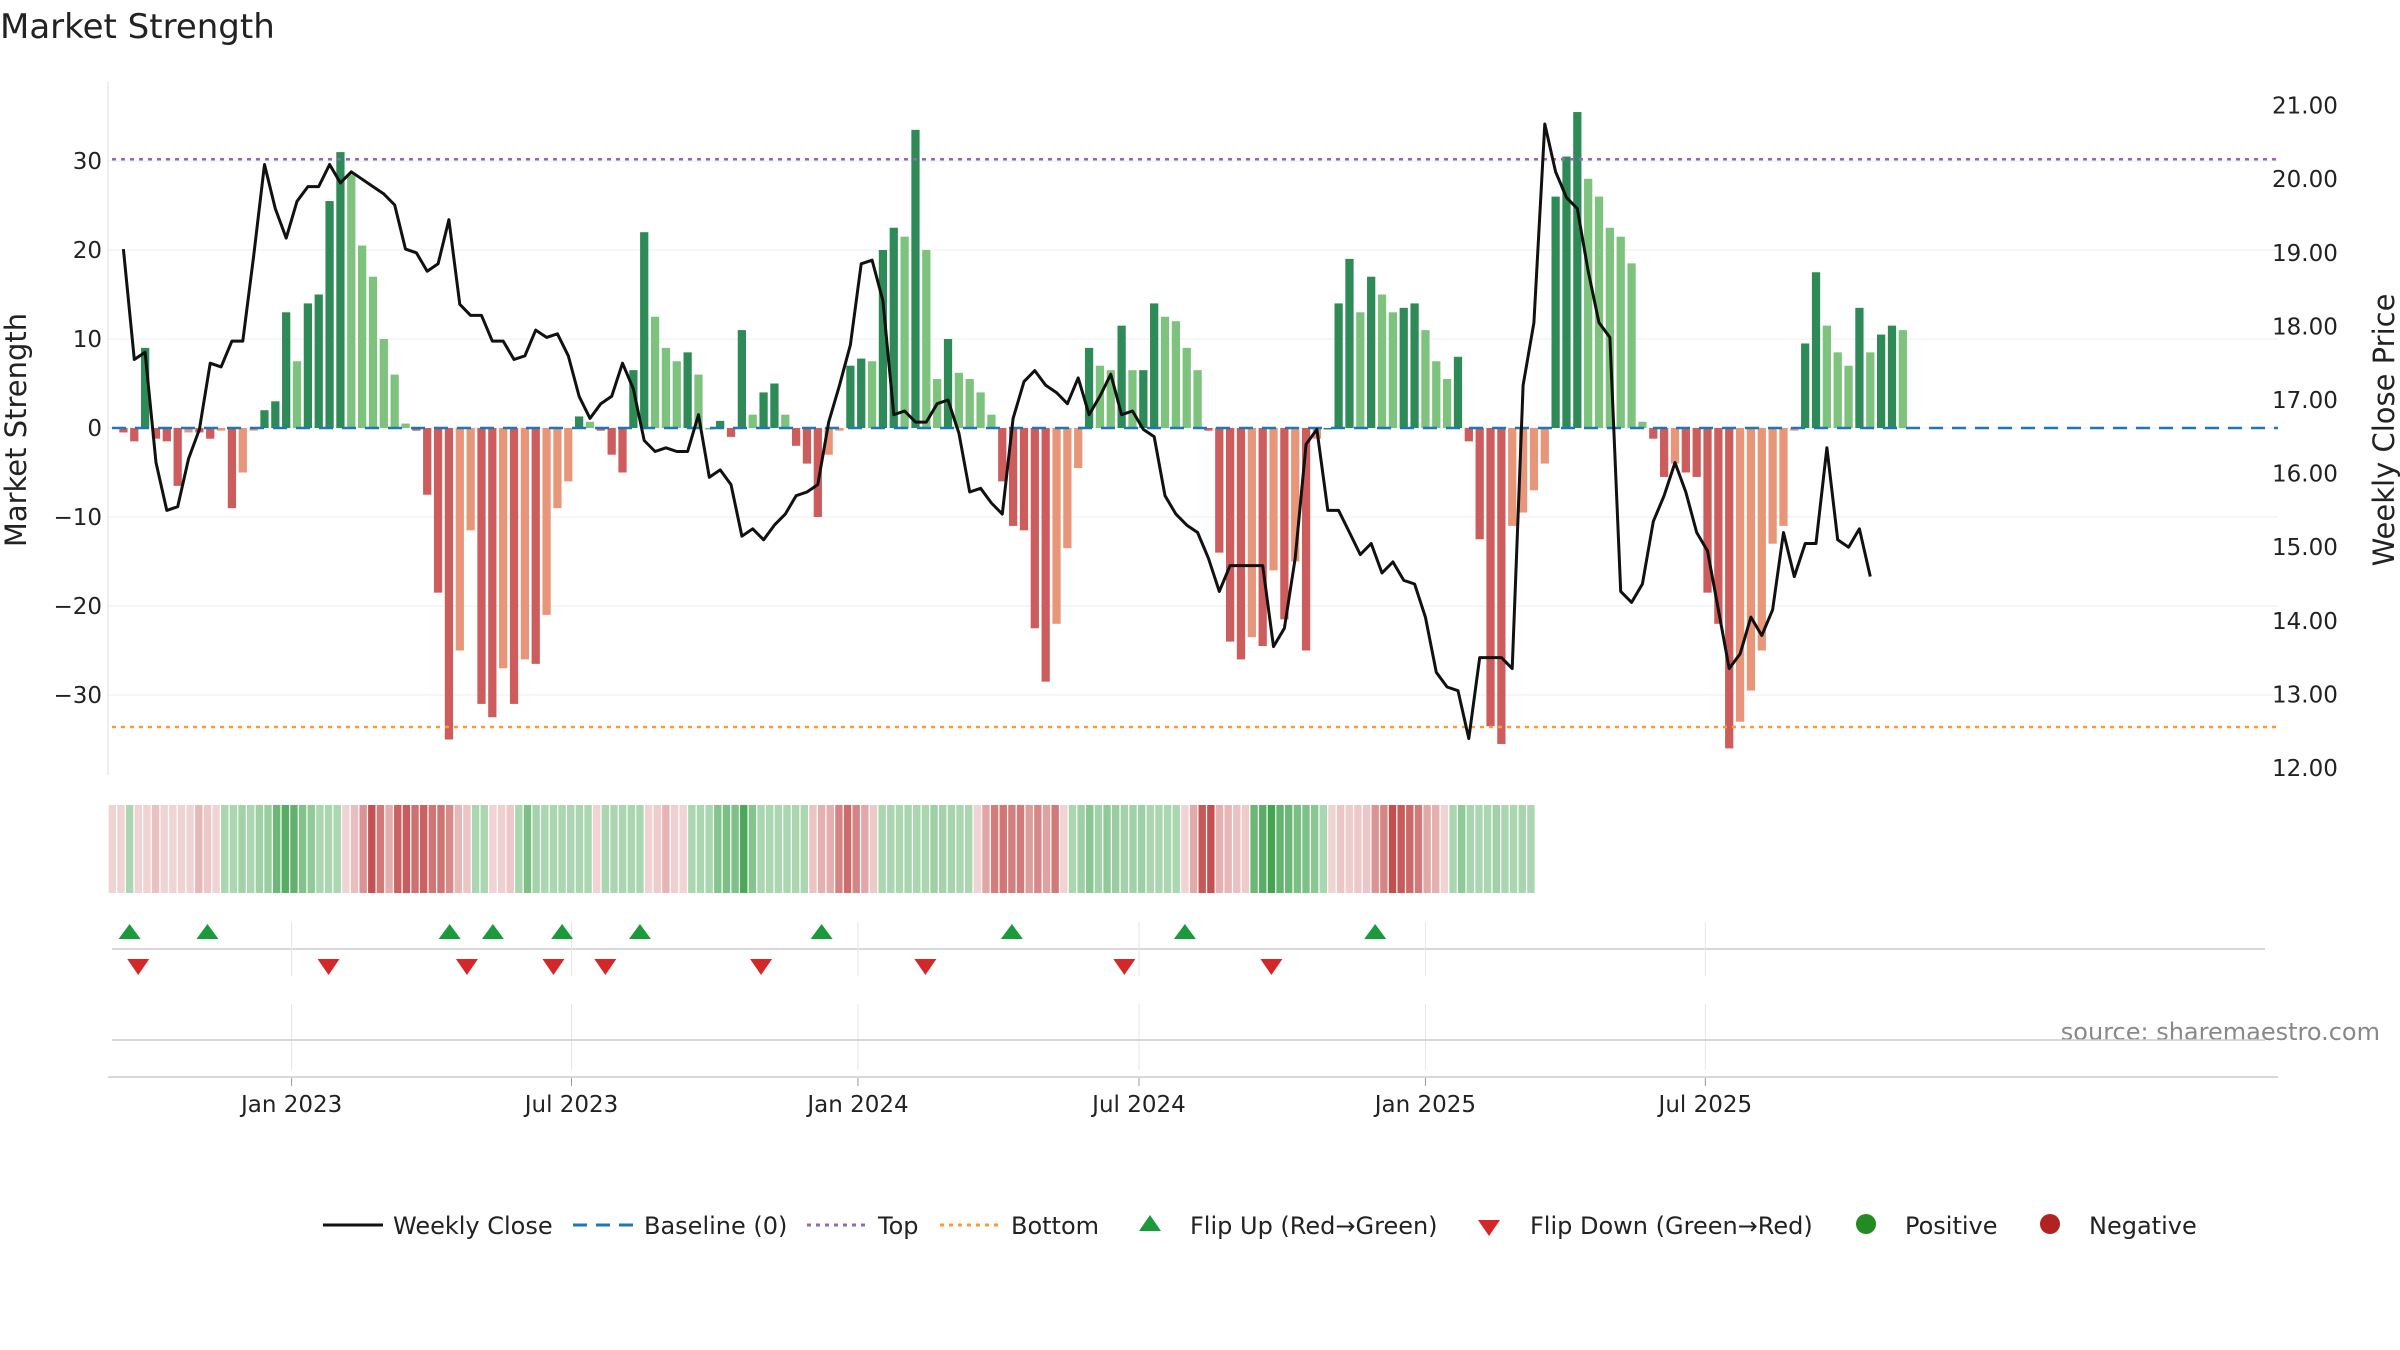  What do you see at coordinates (87, 251) in the screenshot?
I see `left-tick-label: 20` at bounding box center [87, 251].